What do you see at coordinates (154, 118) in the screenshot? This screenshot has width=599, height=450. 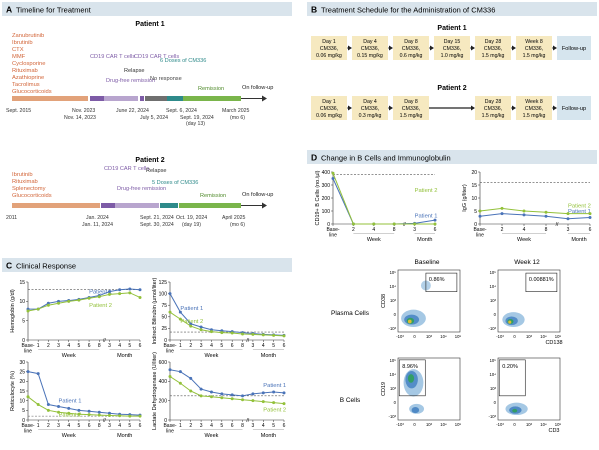 I see `date-label: July 5, 2024` at bounding box center [154, 118].